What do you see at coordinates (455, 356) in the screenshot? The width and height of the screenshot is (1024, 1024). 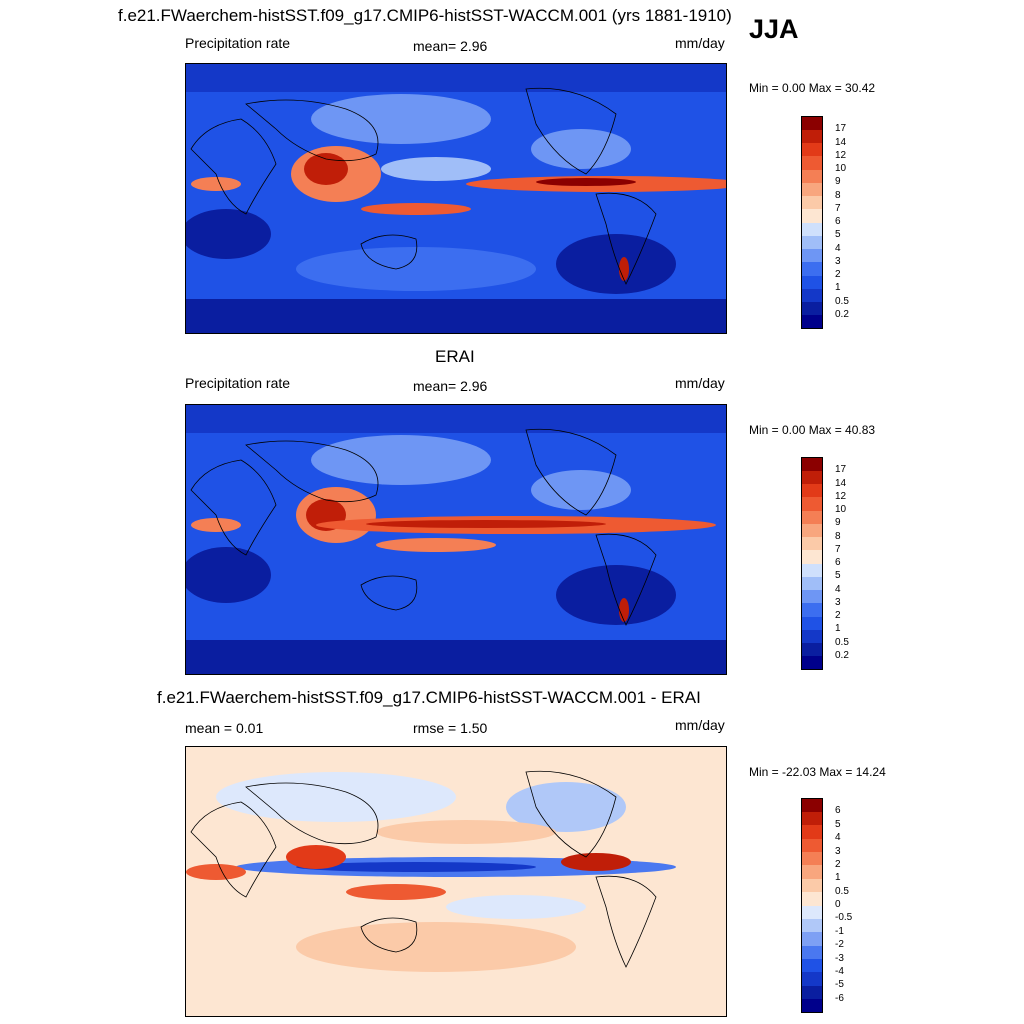 I see `panel2-title: ERAI` at bounding box center [455, 356].